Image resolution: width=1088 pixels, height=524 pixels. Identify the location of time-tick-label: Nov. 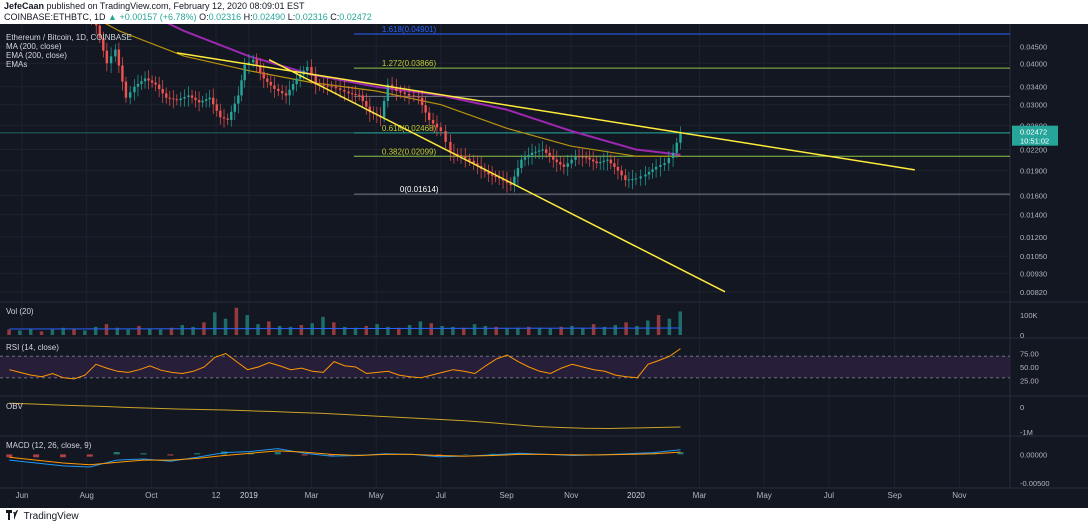
(571, 495).